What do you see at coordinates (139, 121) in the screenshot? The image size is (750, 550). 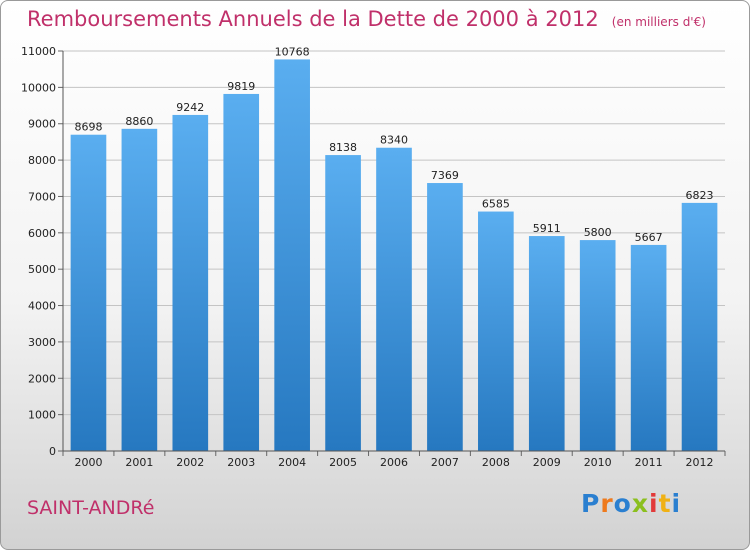 I see `value-label-2001: 8860` at bounding box center [139, 121].